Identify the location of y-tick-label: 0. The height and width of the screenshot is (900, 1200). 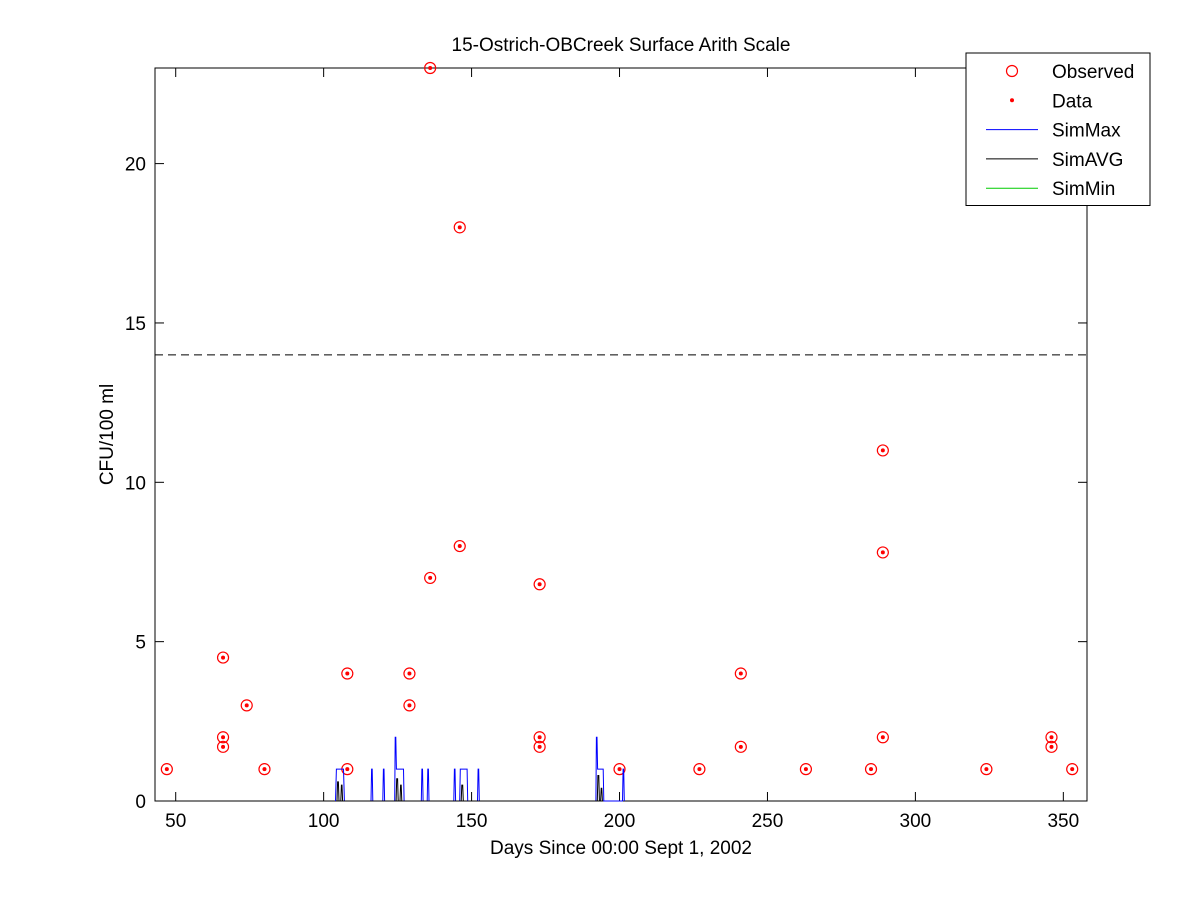
(140, 802).